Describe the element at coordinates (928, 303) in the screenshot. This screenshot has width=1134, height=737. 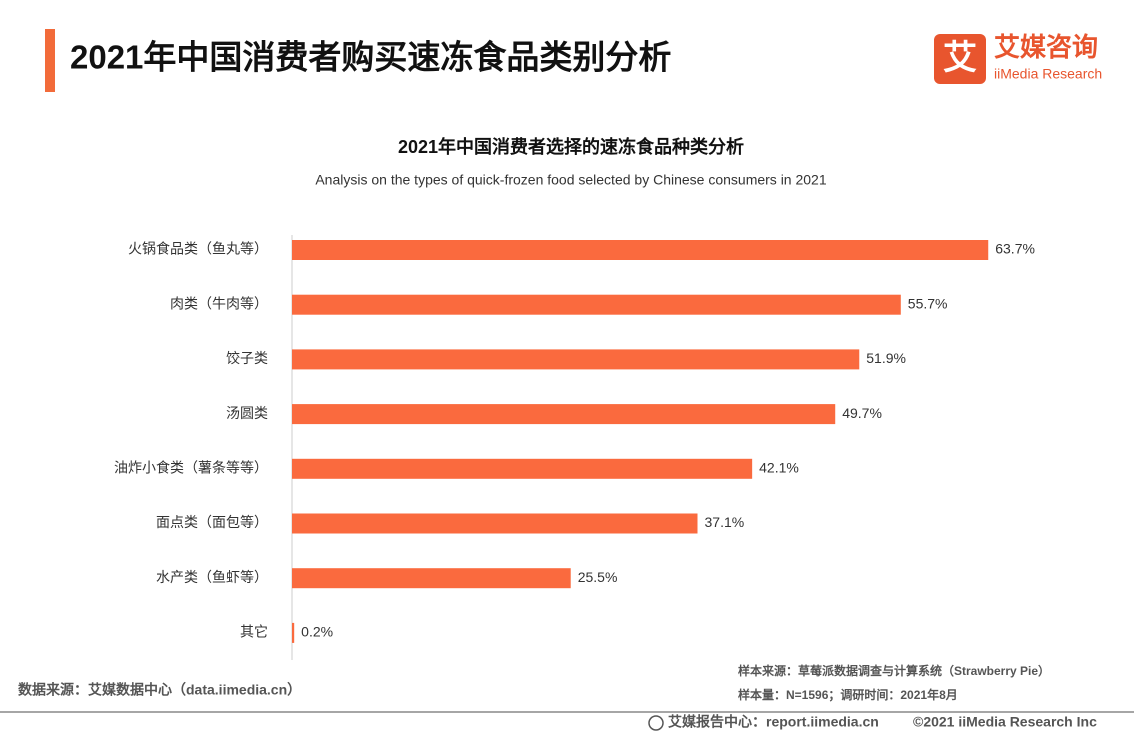
I see `value-label: 55.7%` at that location.